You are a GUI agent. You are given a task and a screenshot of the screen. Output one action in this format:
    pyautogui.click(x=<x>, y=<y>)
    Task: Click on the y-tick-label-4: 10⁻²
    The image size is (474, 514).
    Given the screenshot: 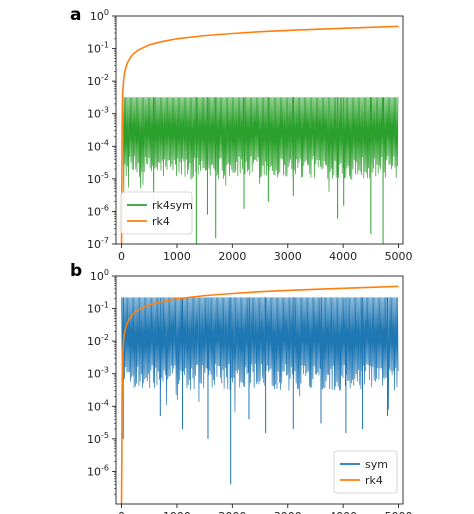 What is the action you would take?
    pyautogui.click(x=98, y=340)
    